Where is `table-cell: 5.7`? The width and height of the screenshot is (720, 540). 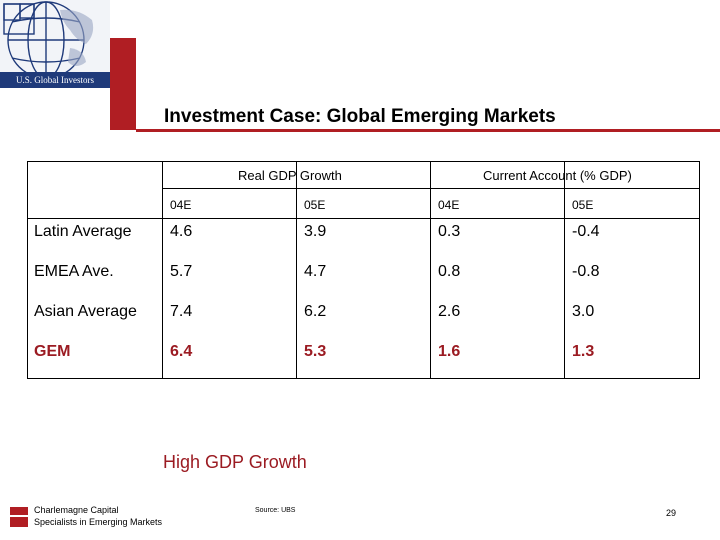
table-cell: 5.7 is located at coordinates (181, 271).